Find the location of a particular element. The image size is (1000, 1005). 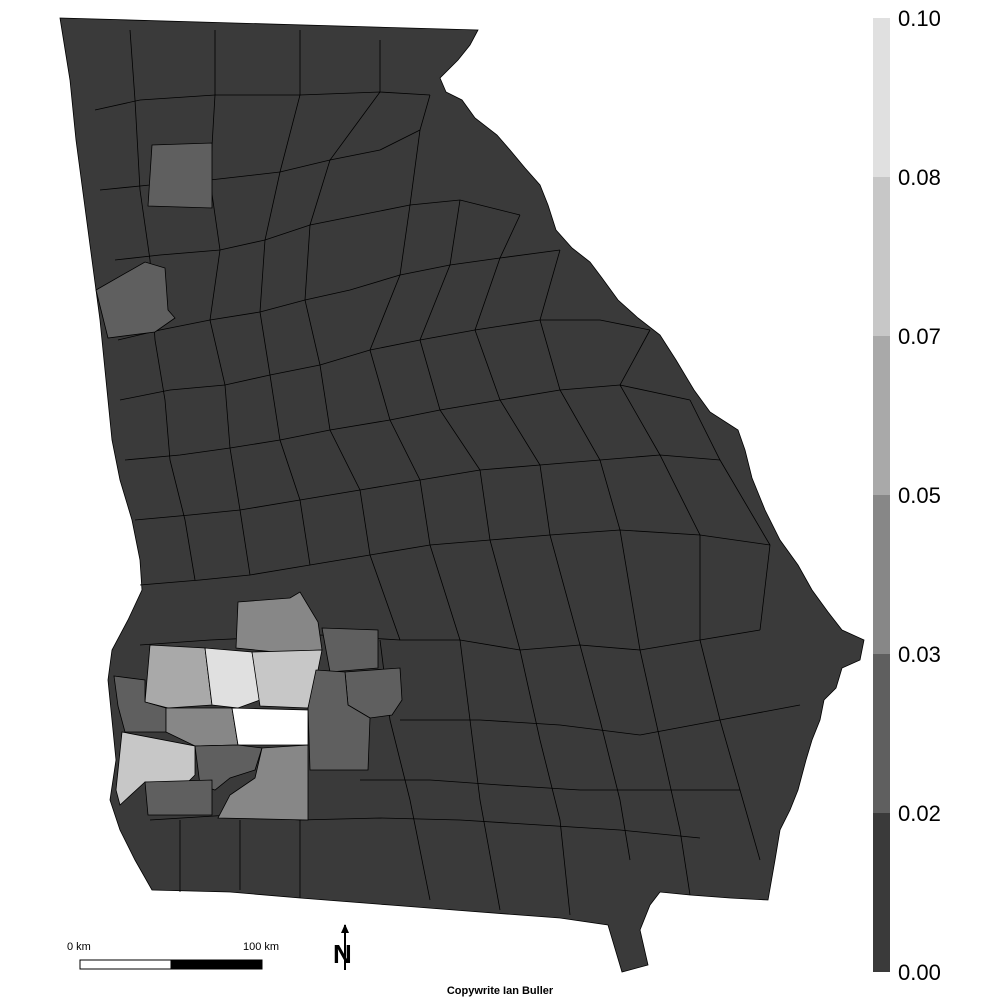

legend: 0.10 0.08 0.07 0.05 0.03 0.02 0.00 is located at coordinates (907, 495).